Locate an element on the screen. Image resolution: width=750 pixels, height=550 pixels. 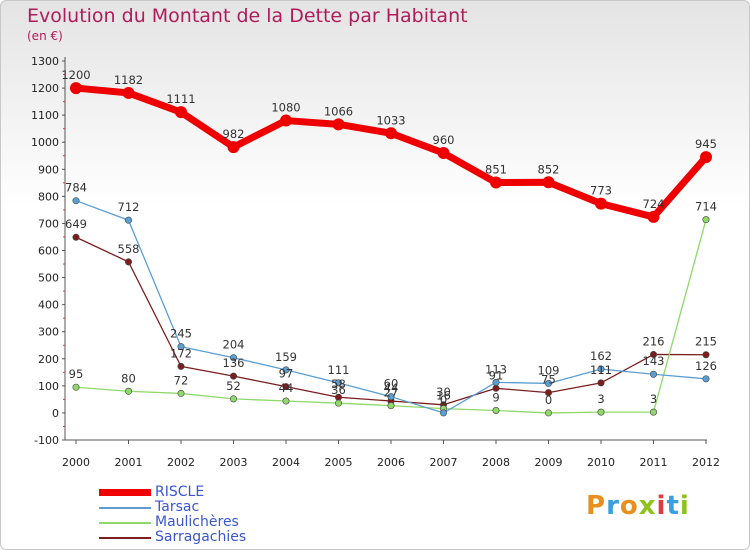
data-label: 982 is located at coordinates (234, 134).